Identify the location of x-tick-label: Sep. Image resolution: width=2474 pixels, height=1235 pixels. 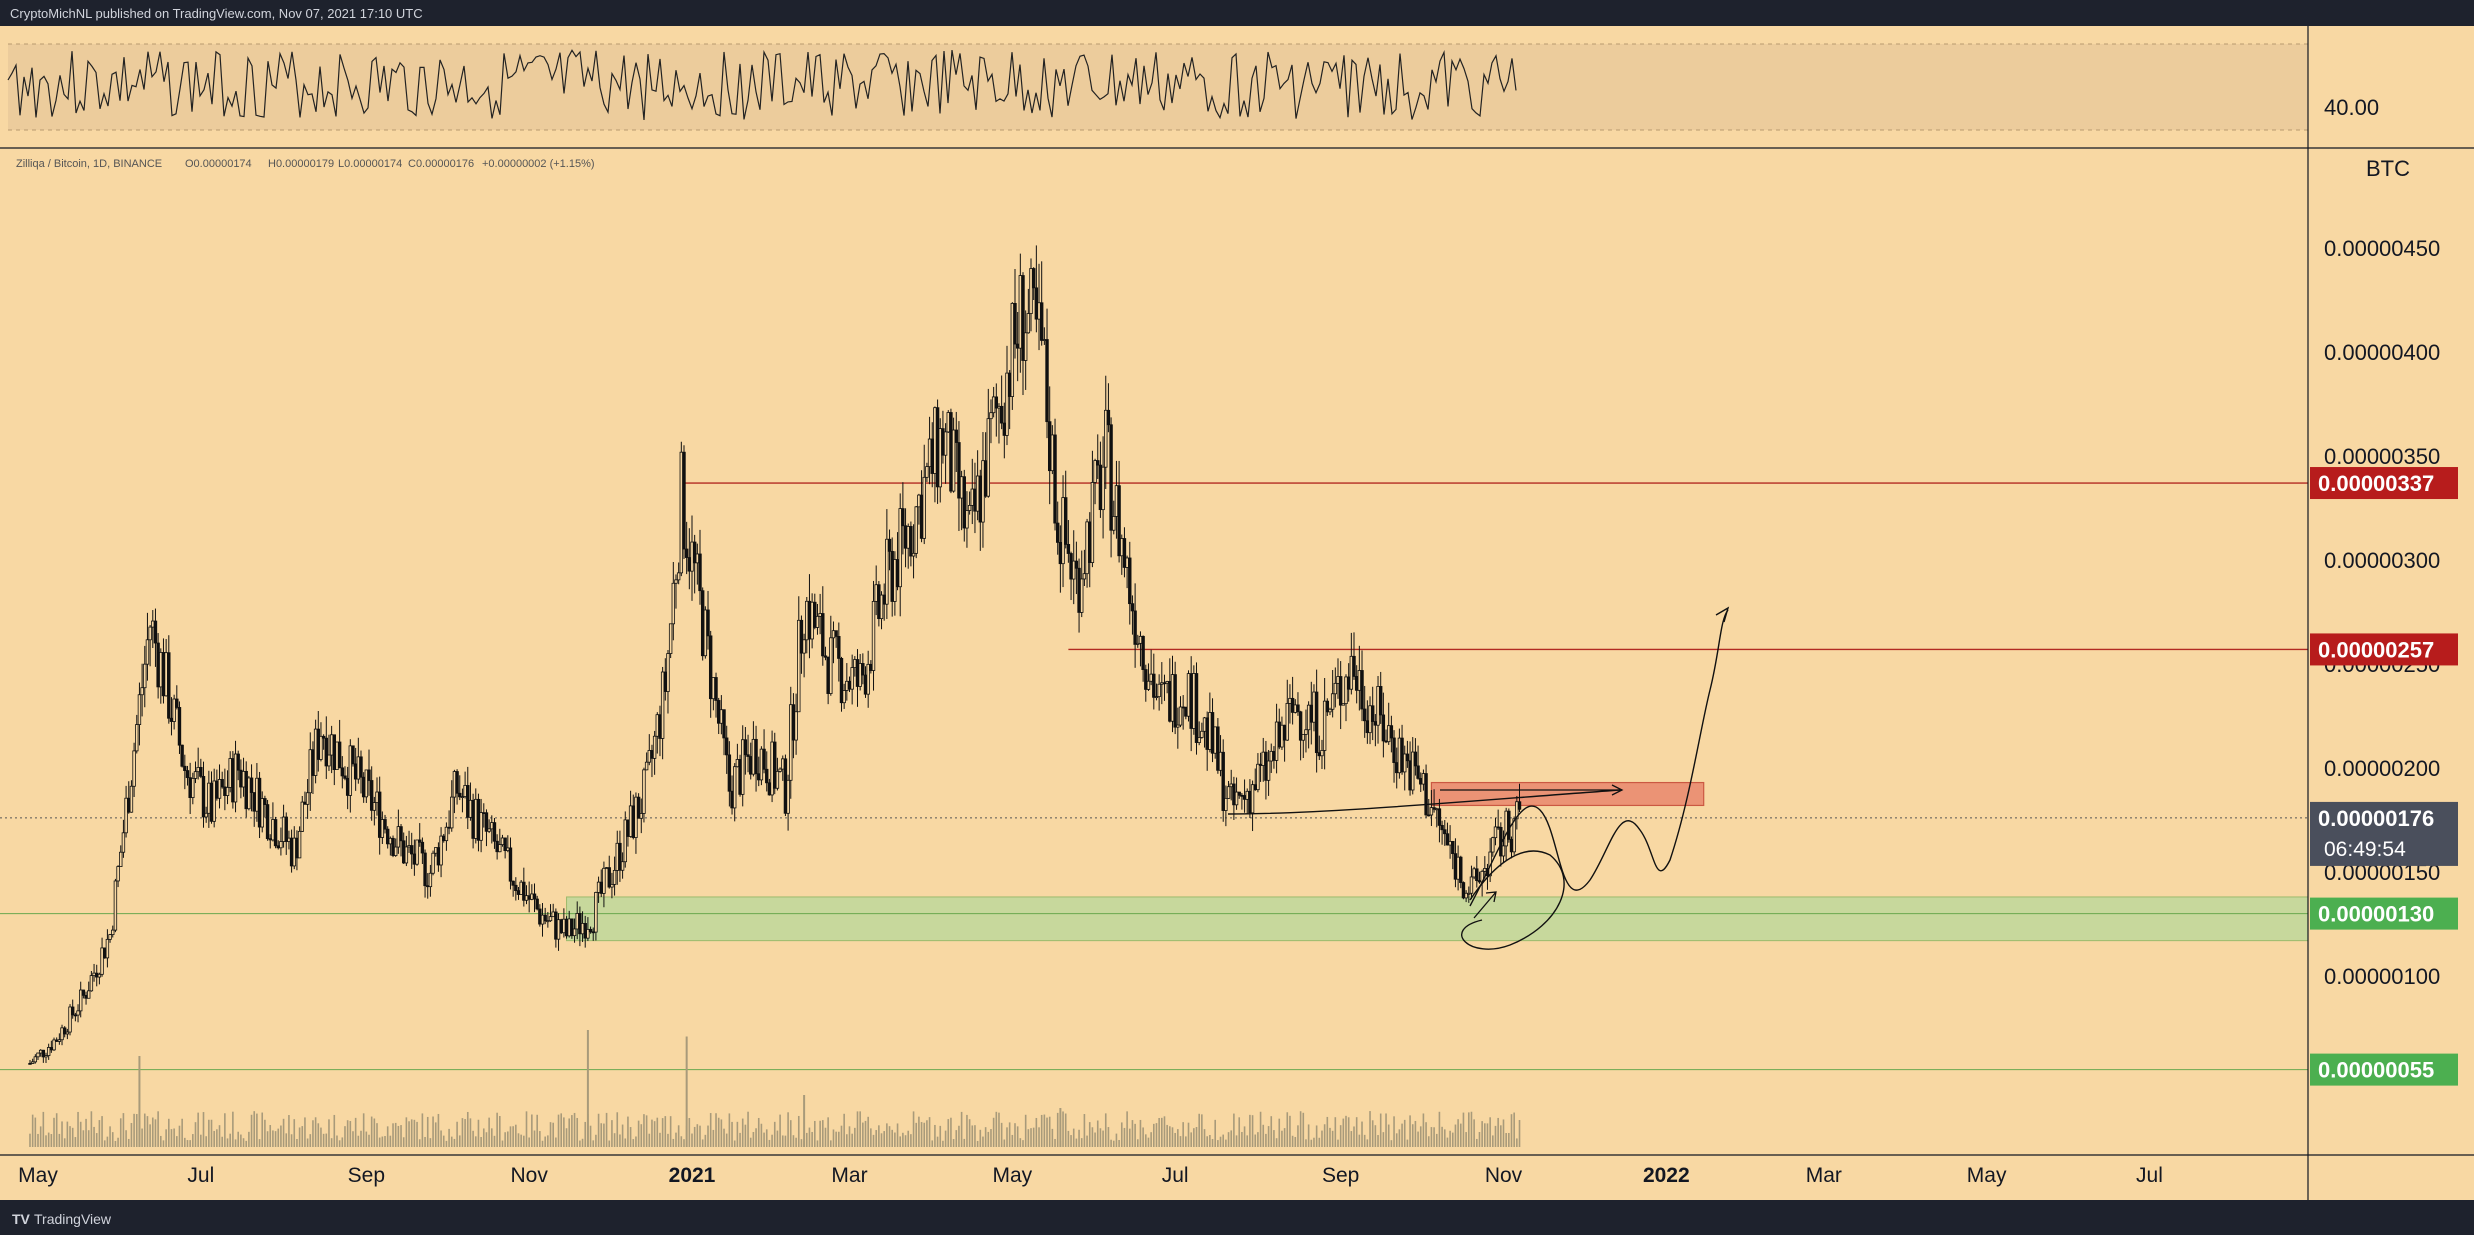
(366, 1175).